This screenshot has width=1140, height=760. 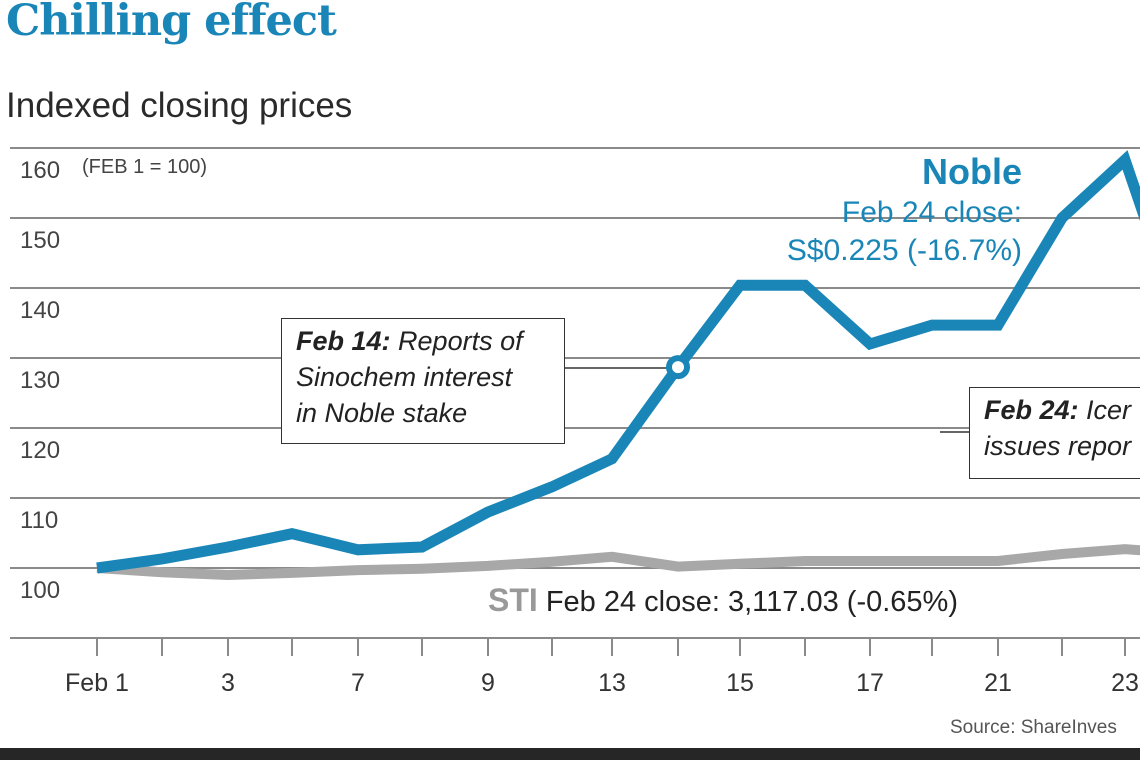 I want to click on annotation-date: Feb 24:, so click(x=1031, y=410).